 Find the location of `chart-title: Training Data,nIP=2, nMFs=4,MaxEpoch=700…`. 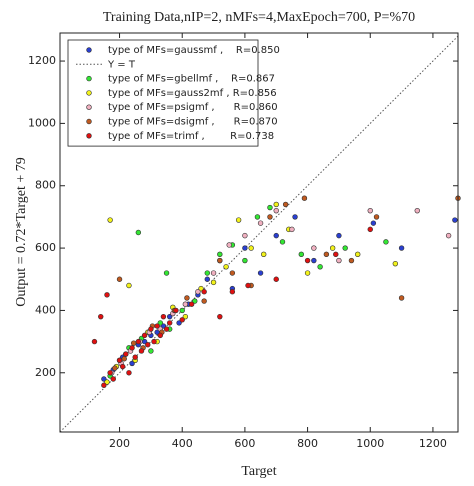

chart-title: Training Data,nIP=2, nMFs=4,MaxEpoch=700… is located at coordinates (259, 17).